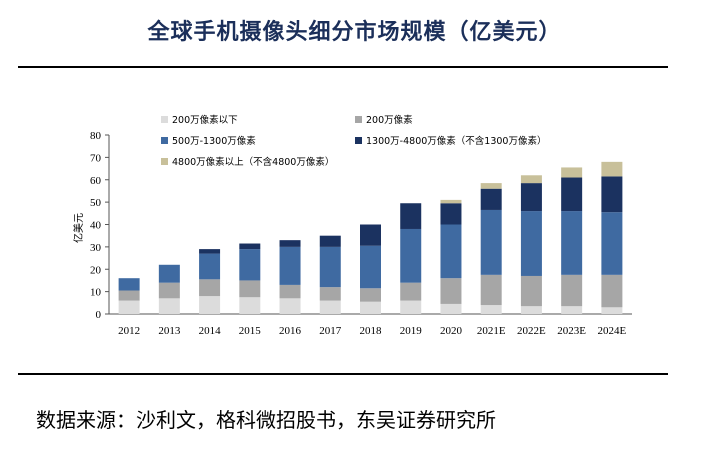 The height and width of the screenshot is (453, 709). I want to click on x-tick-label: 2016, so click(290, 331).